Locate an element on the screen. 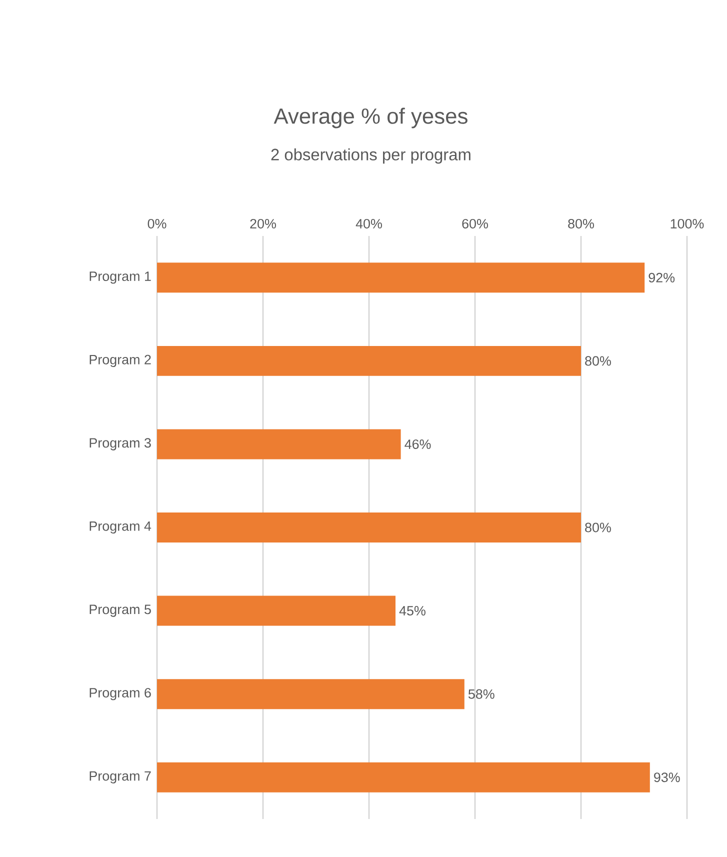 This screenshot has height=857, width=727. data-label: 46% is located at coordinates (417, 444).